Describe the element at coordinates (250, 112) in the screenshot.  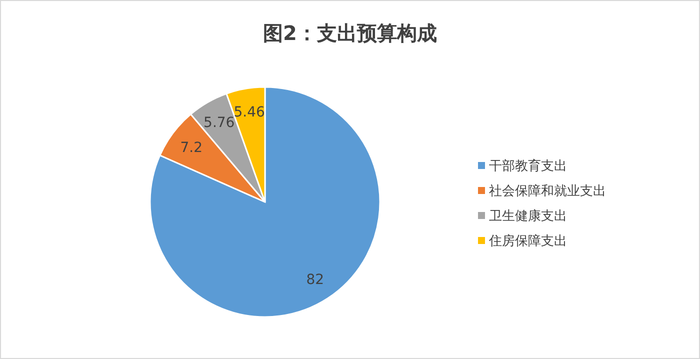
I see `data-label: 5.46` at that location.